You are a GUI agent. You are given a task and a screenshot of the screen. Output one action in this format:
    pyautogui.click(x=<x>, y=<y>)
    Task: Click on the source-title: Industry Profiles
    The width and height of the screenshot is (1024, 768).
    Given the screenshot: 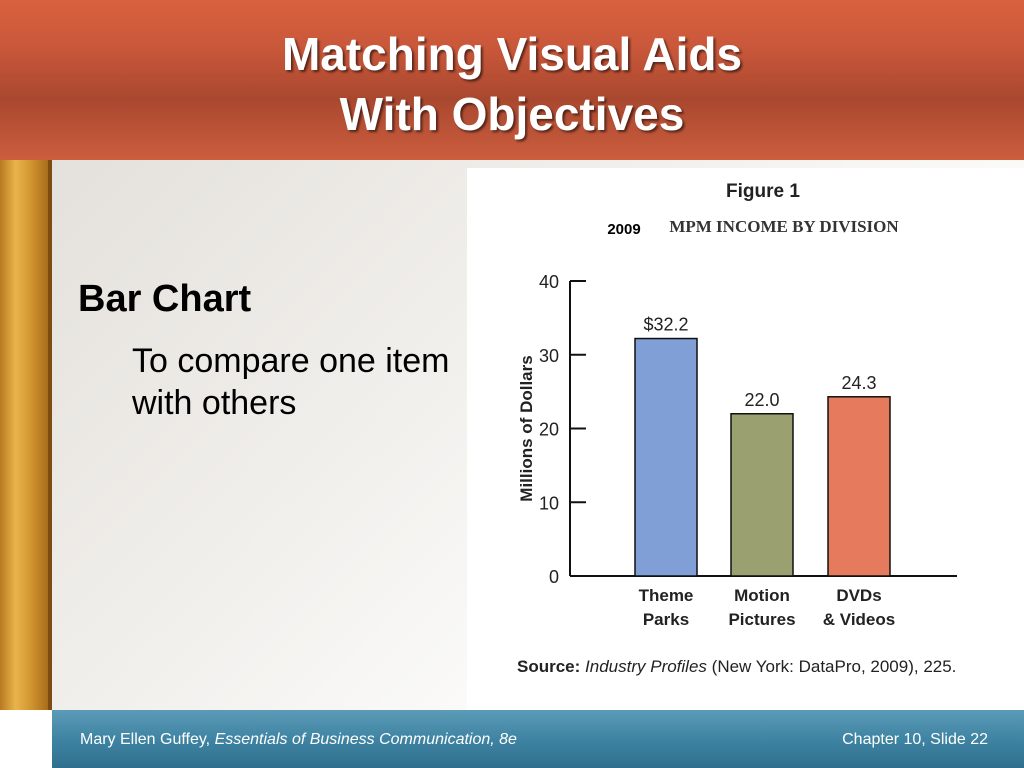 What is the action you would take?
    pyautogui.click(x=646, y=666)
    